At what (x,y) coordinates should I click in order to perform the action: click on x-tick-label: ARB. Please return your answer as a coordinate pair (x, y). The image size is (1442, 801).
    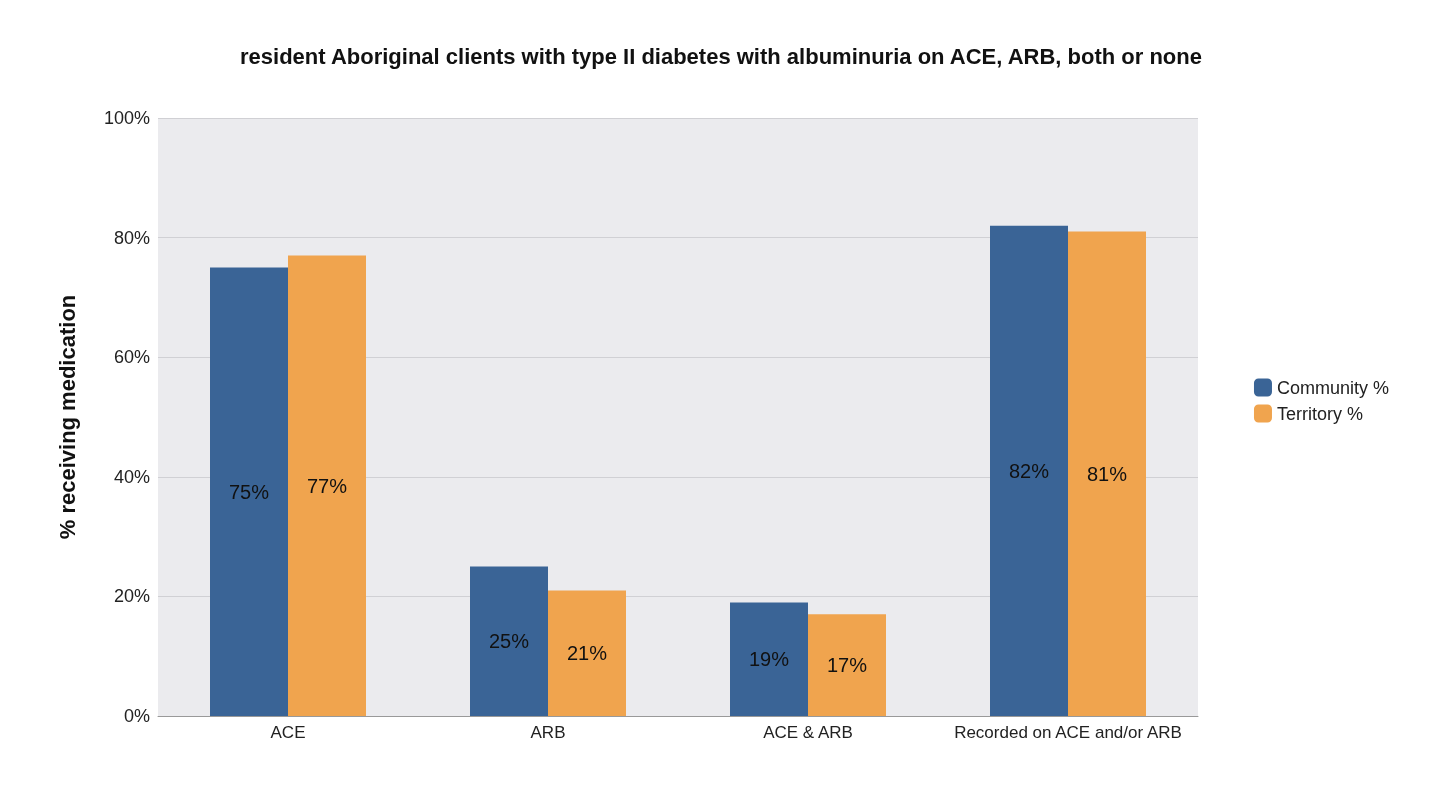
    Looking at the image, I should click on (548, 732).